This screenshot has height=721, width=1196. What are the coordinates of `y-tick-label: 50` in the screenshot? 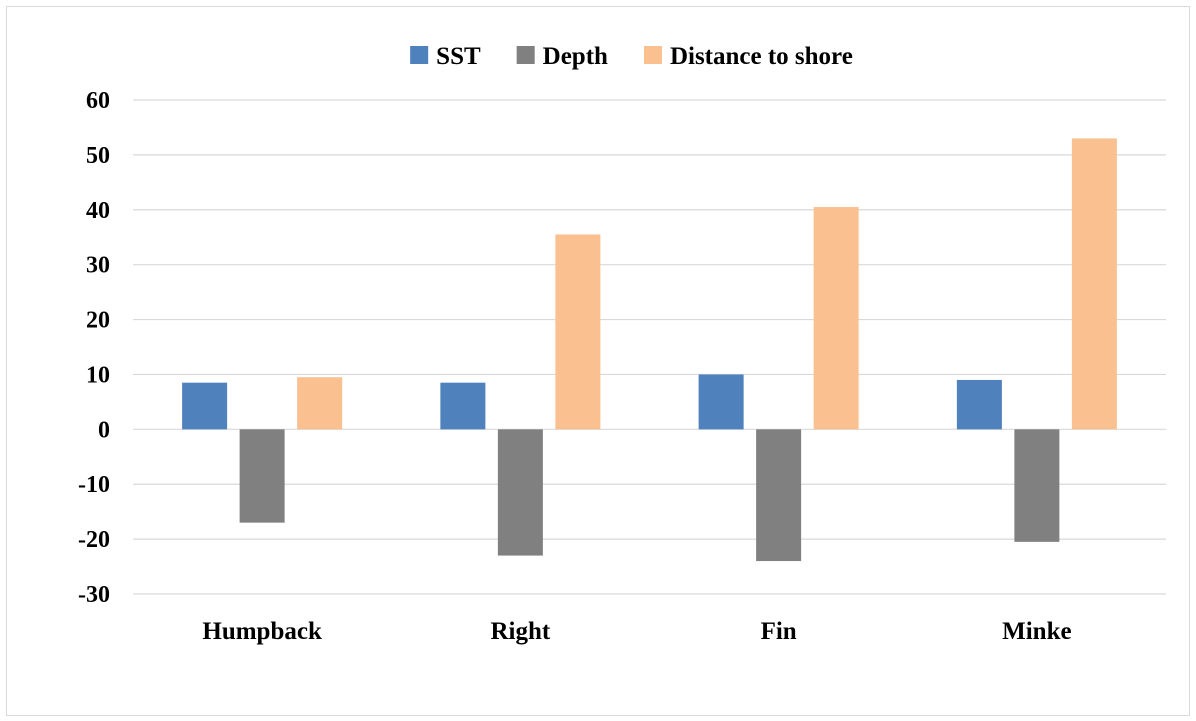 It's located at (98, 156).